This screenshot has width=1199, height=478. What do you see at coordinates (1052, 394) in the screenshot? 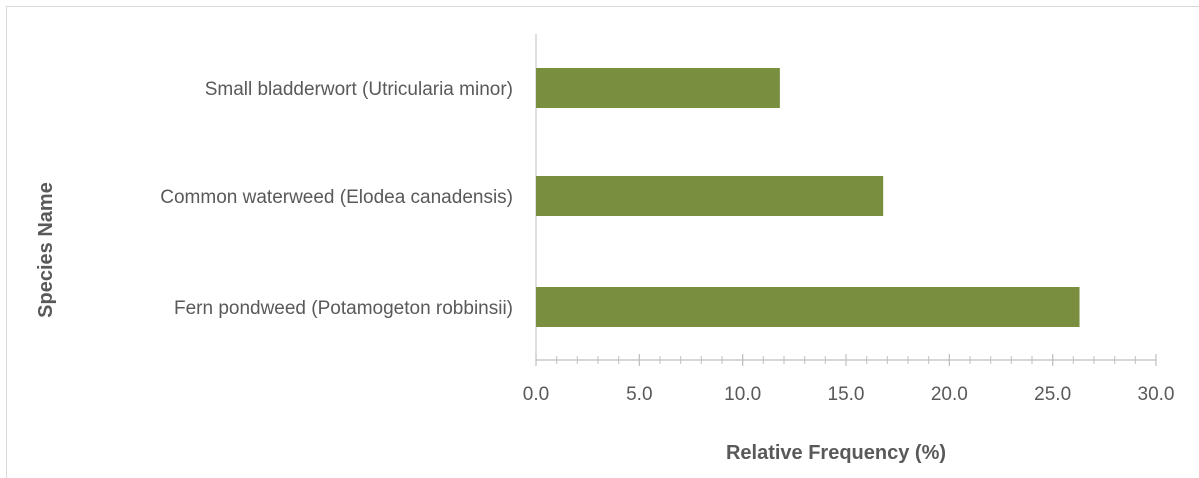
I see `x-tick-label: 25.0` at bounding box center [1052, 394].